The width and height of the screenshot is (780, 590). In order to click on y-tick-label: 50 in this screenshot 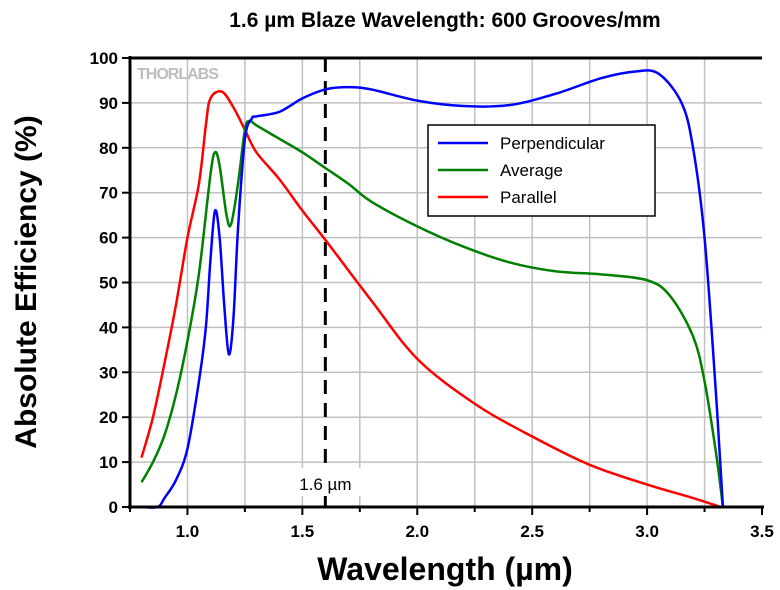, I will do `click(108, 283)`.